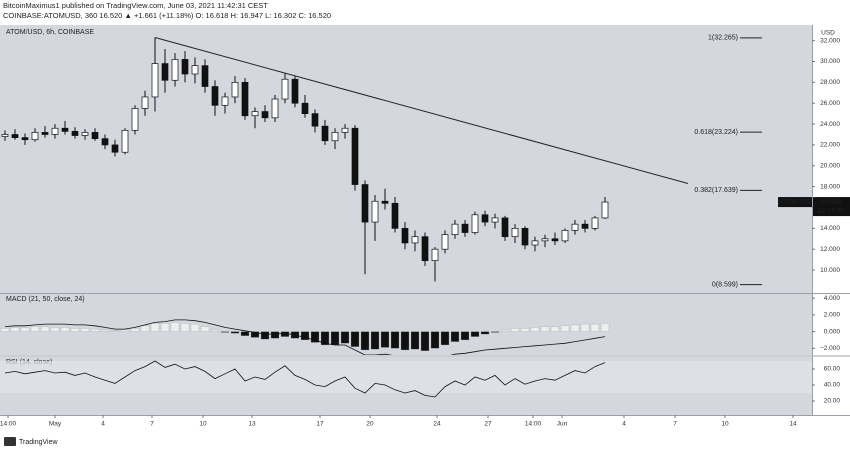 The image size is (850, 453). What do you see at coordinates (38, 442) in the screenshot?
I see `footer: TradingView` at bounding box center [38, 442].